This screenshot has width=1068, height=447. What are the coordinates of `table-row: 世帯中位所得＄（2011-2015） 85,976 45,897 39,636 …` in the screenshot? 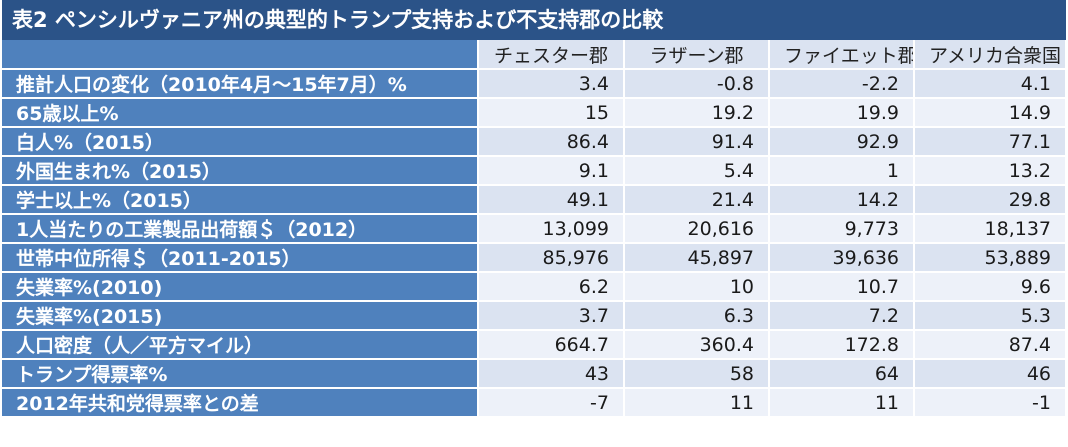 It's located at (534, 258).